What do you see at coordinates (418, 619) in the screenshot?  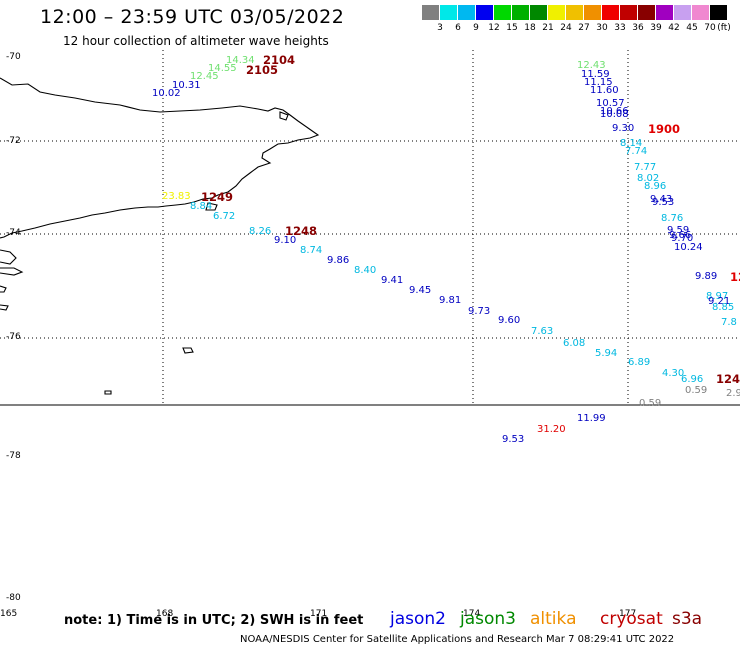 I see `legend-jason2: jason2` at bounding box center [418, 619].